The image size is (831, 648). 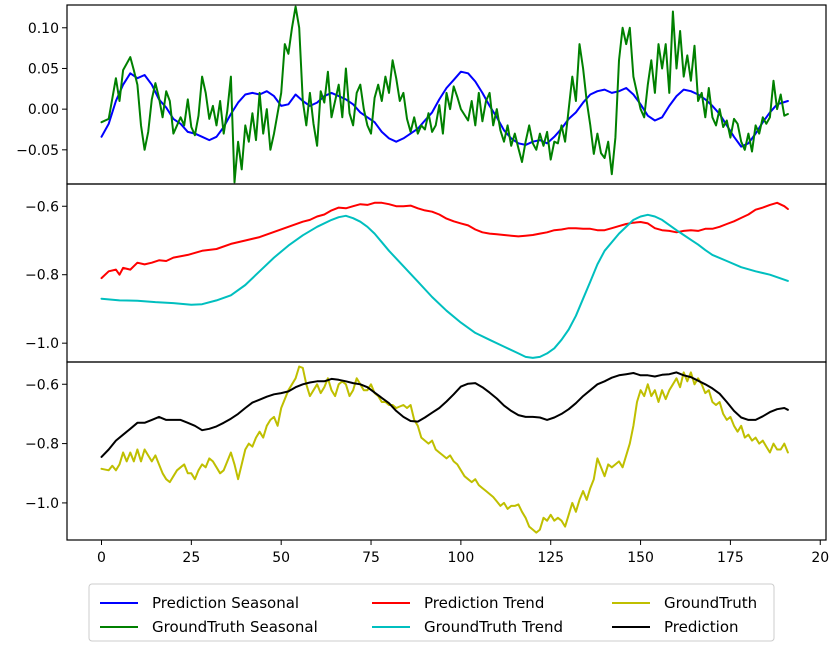 I want to click on x-tick-label: 0, so click(x=101, y=558).